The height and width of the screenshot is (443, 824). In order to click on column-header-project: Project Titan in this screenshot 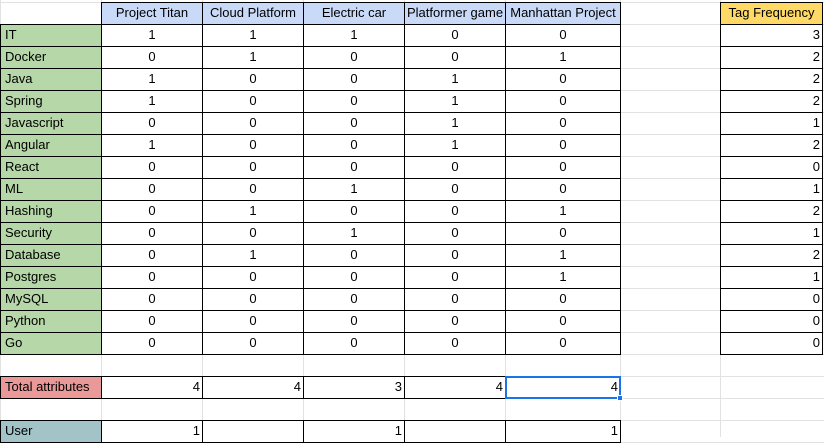, I will do `click(152, 13)`.